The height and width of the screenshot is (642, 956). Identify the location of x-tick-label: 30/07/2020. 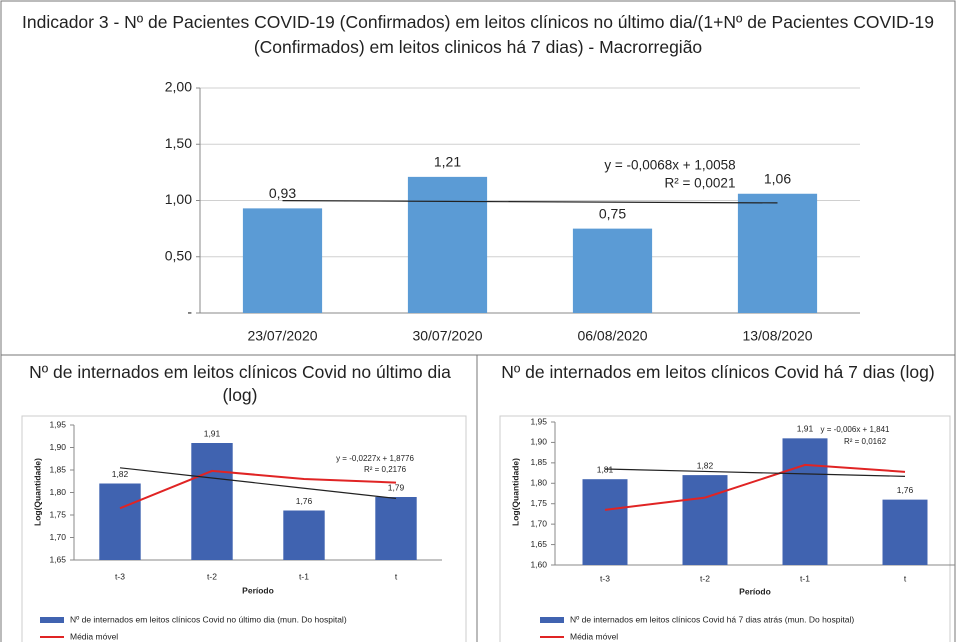
(447, 336).